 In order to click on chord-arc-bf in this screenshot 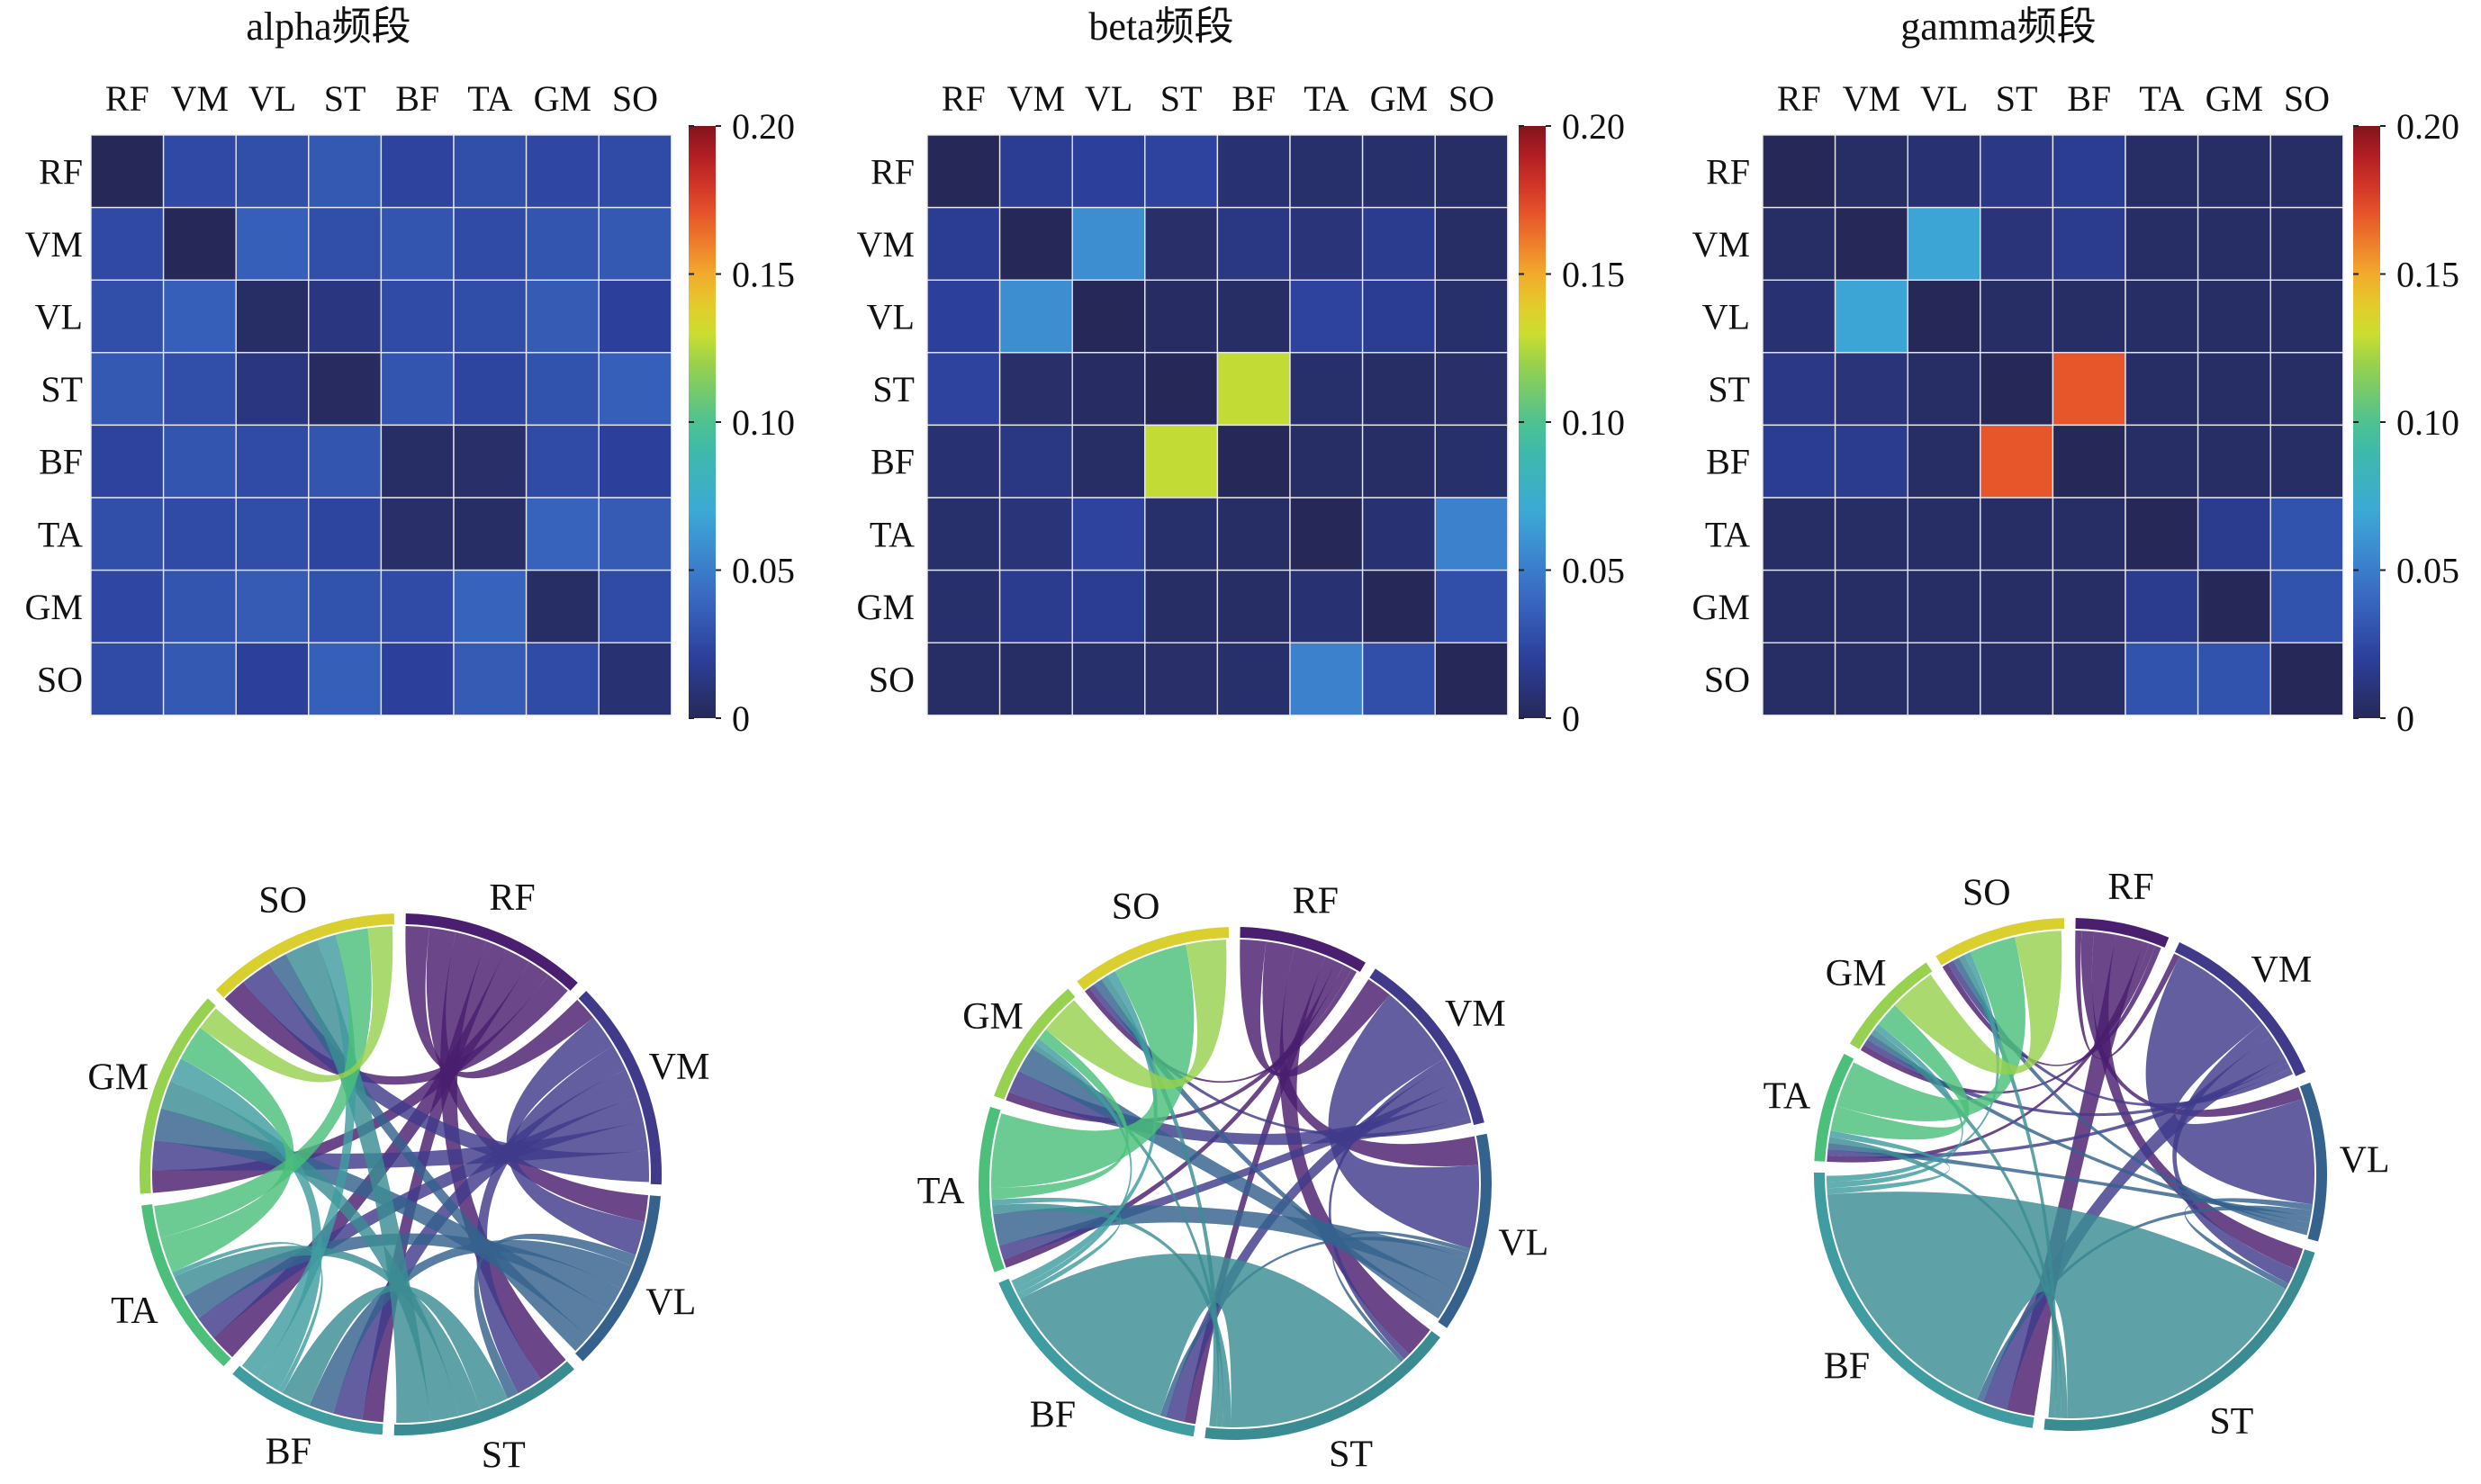, I will do `click(307, 1400)`.